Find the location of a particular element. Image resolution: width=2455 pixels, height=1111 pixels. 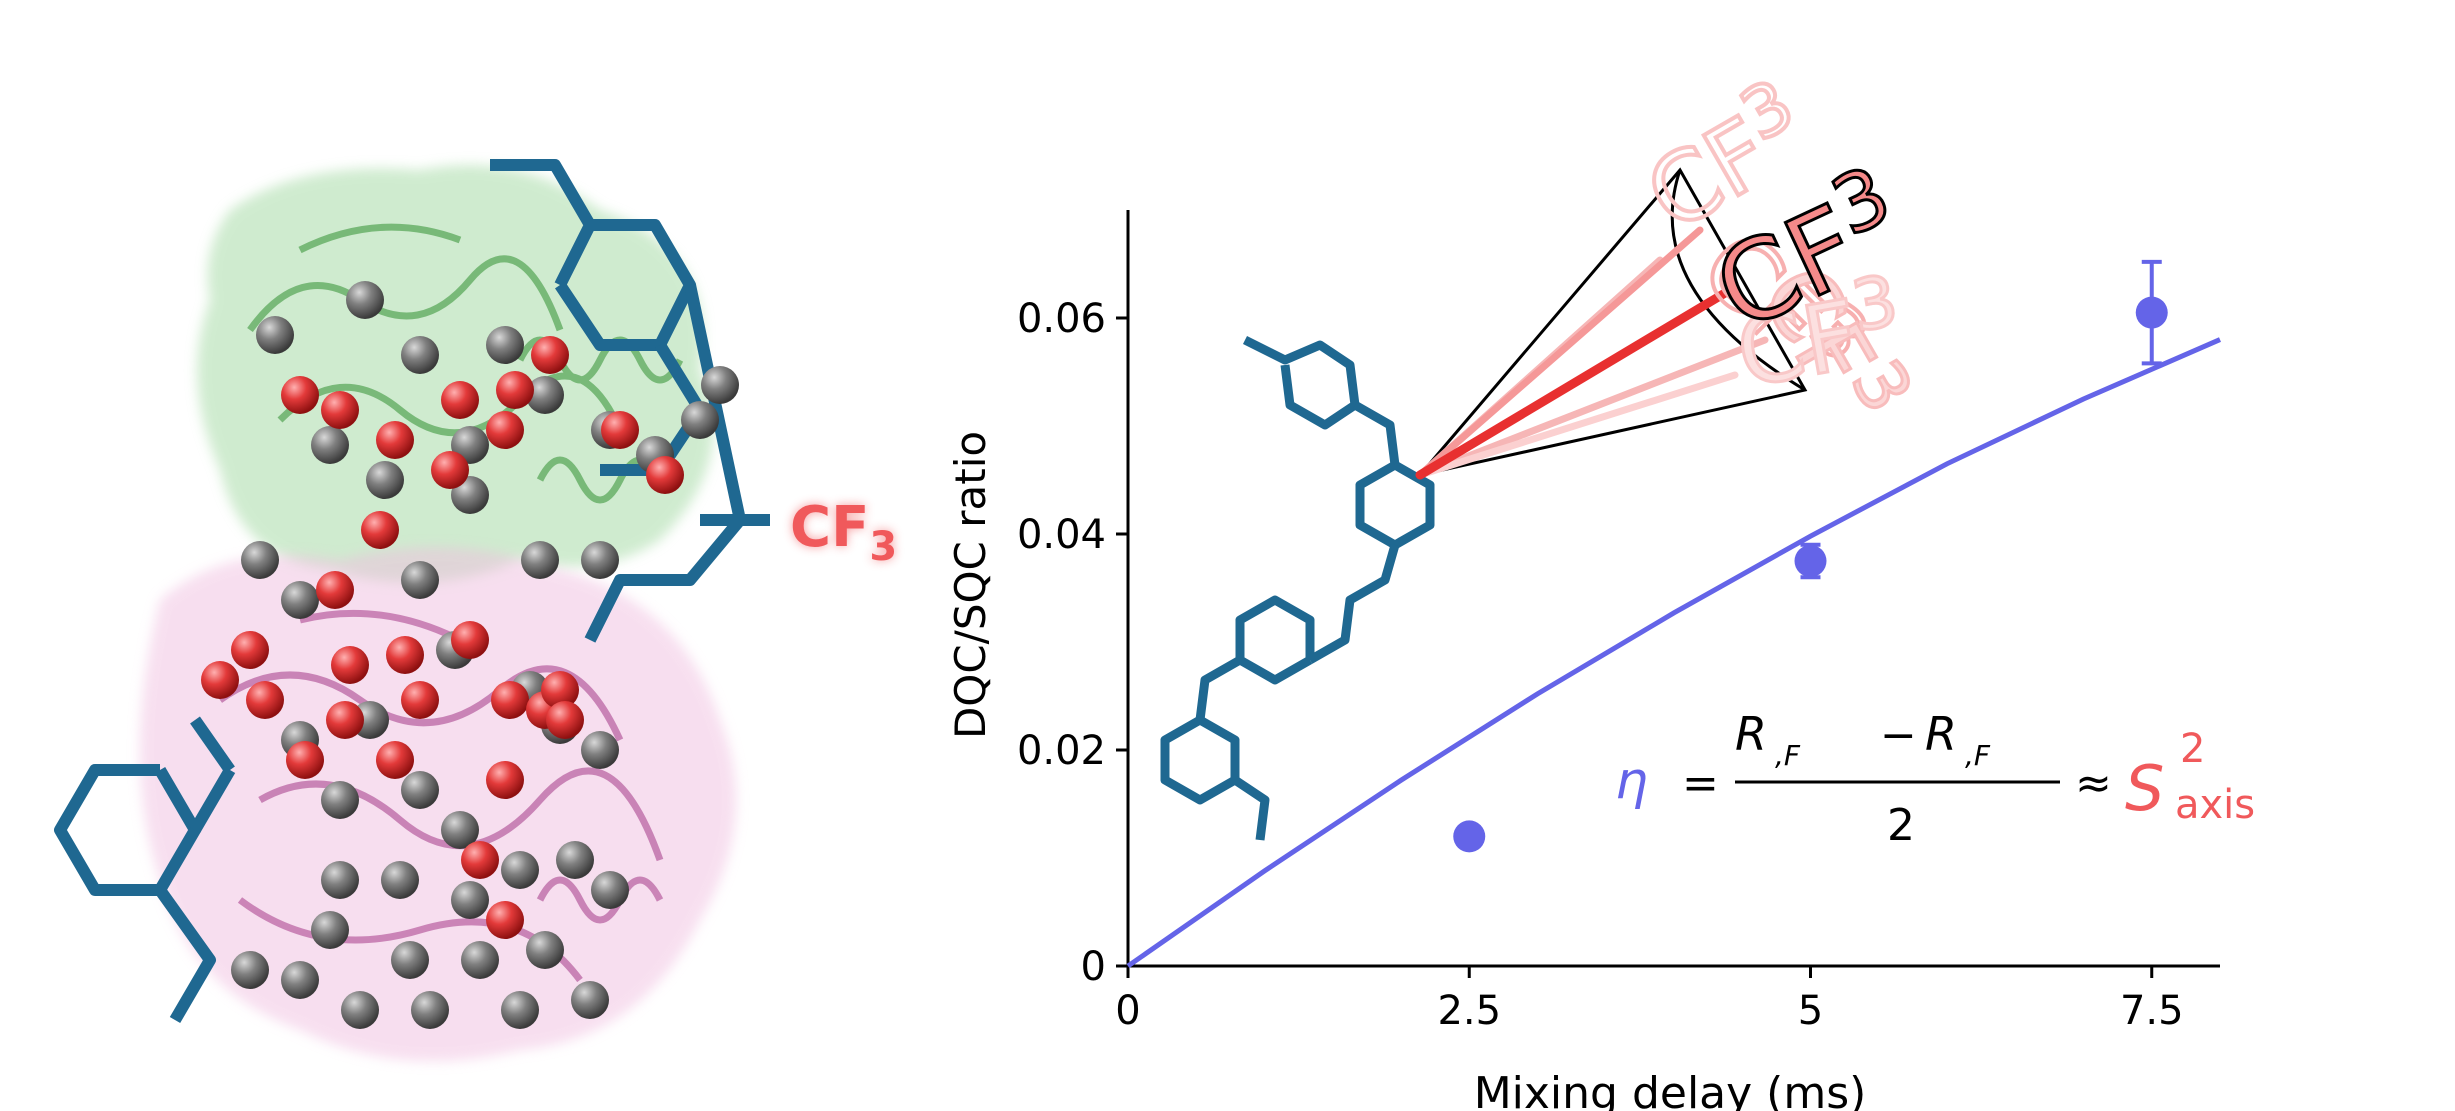

y-tick-label: 0 is located at coordinates (1093, 967).